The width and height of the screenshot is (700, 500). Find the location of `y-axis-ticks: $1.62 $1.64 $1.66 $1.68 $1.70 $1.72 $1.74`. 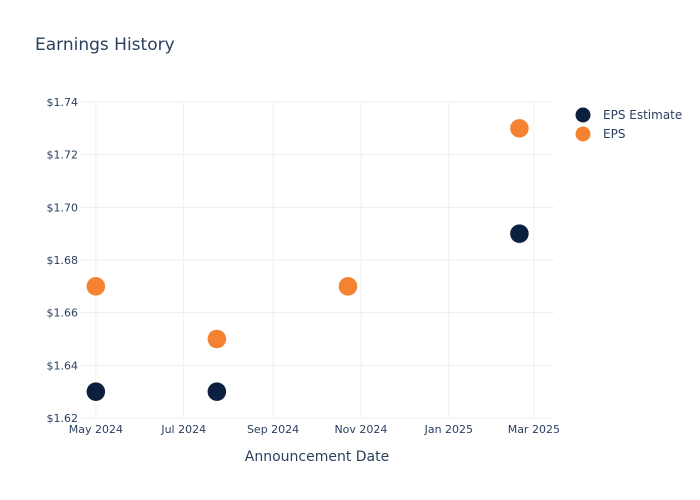

y-axis-ticks: $1.62 $1.64 $1.66 $1.68 $1.70 $1.72 $1.74 is located at coordinates (63, 260).